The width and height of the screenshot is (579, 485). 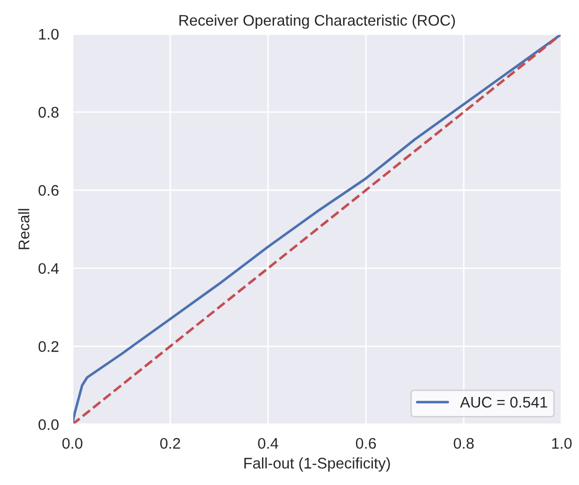 I want to click on y-tick-label: 0.6, so click(x=48, y=190).